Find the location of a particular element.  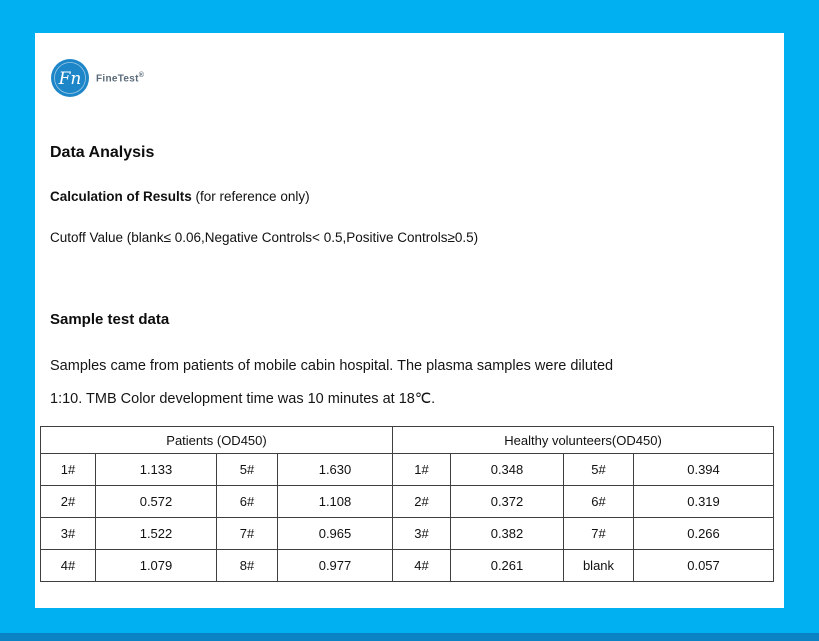

table-cell: 0.261 is located at coordinates (507, 565).